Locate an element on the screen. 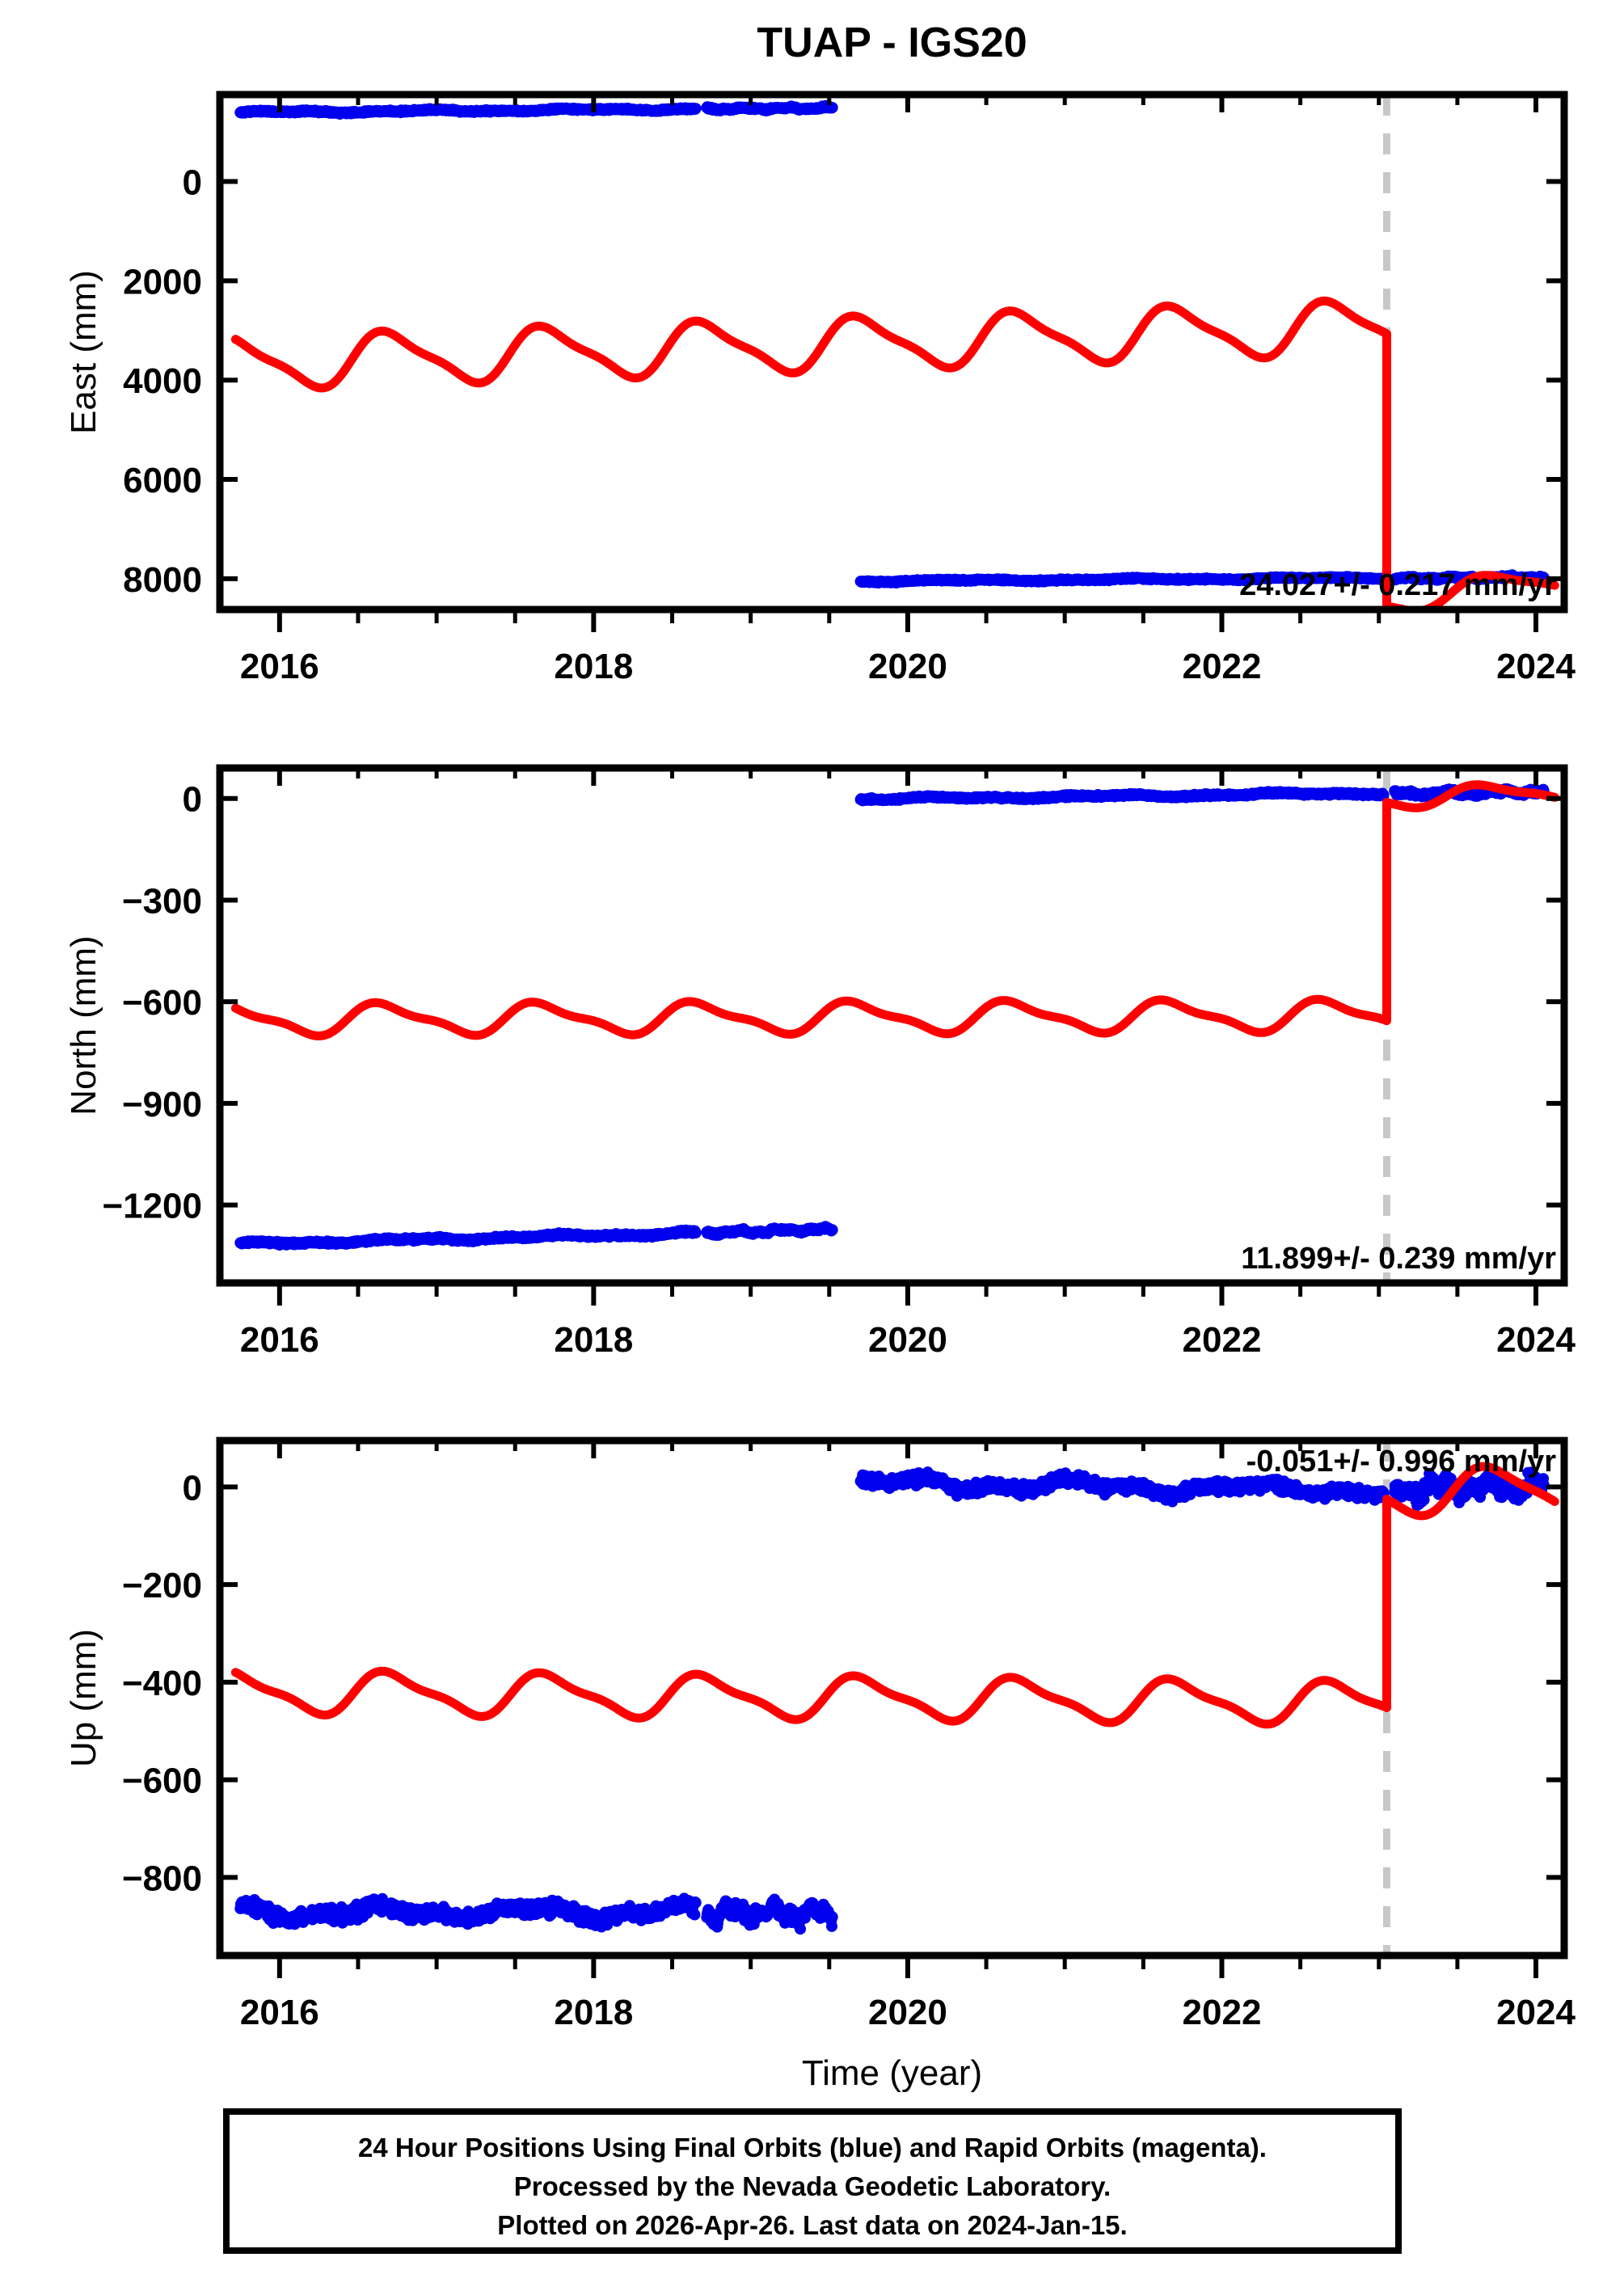  model-curve-pre-event-east is located at coordinates (810, 344).